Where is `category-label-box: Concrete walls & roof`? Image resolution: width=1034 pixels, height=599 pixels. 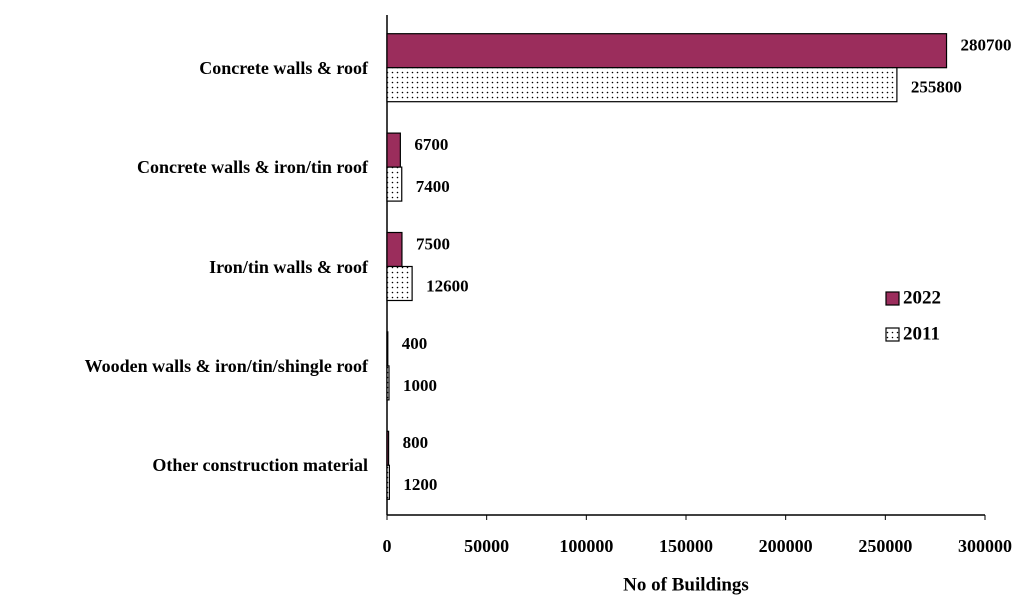
category-label-box: Concrete walls & roof is located at coordinates (283, 68).